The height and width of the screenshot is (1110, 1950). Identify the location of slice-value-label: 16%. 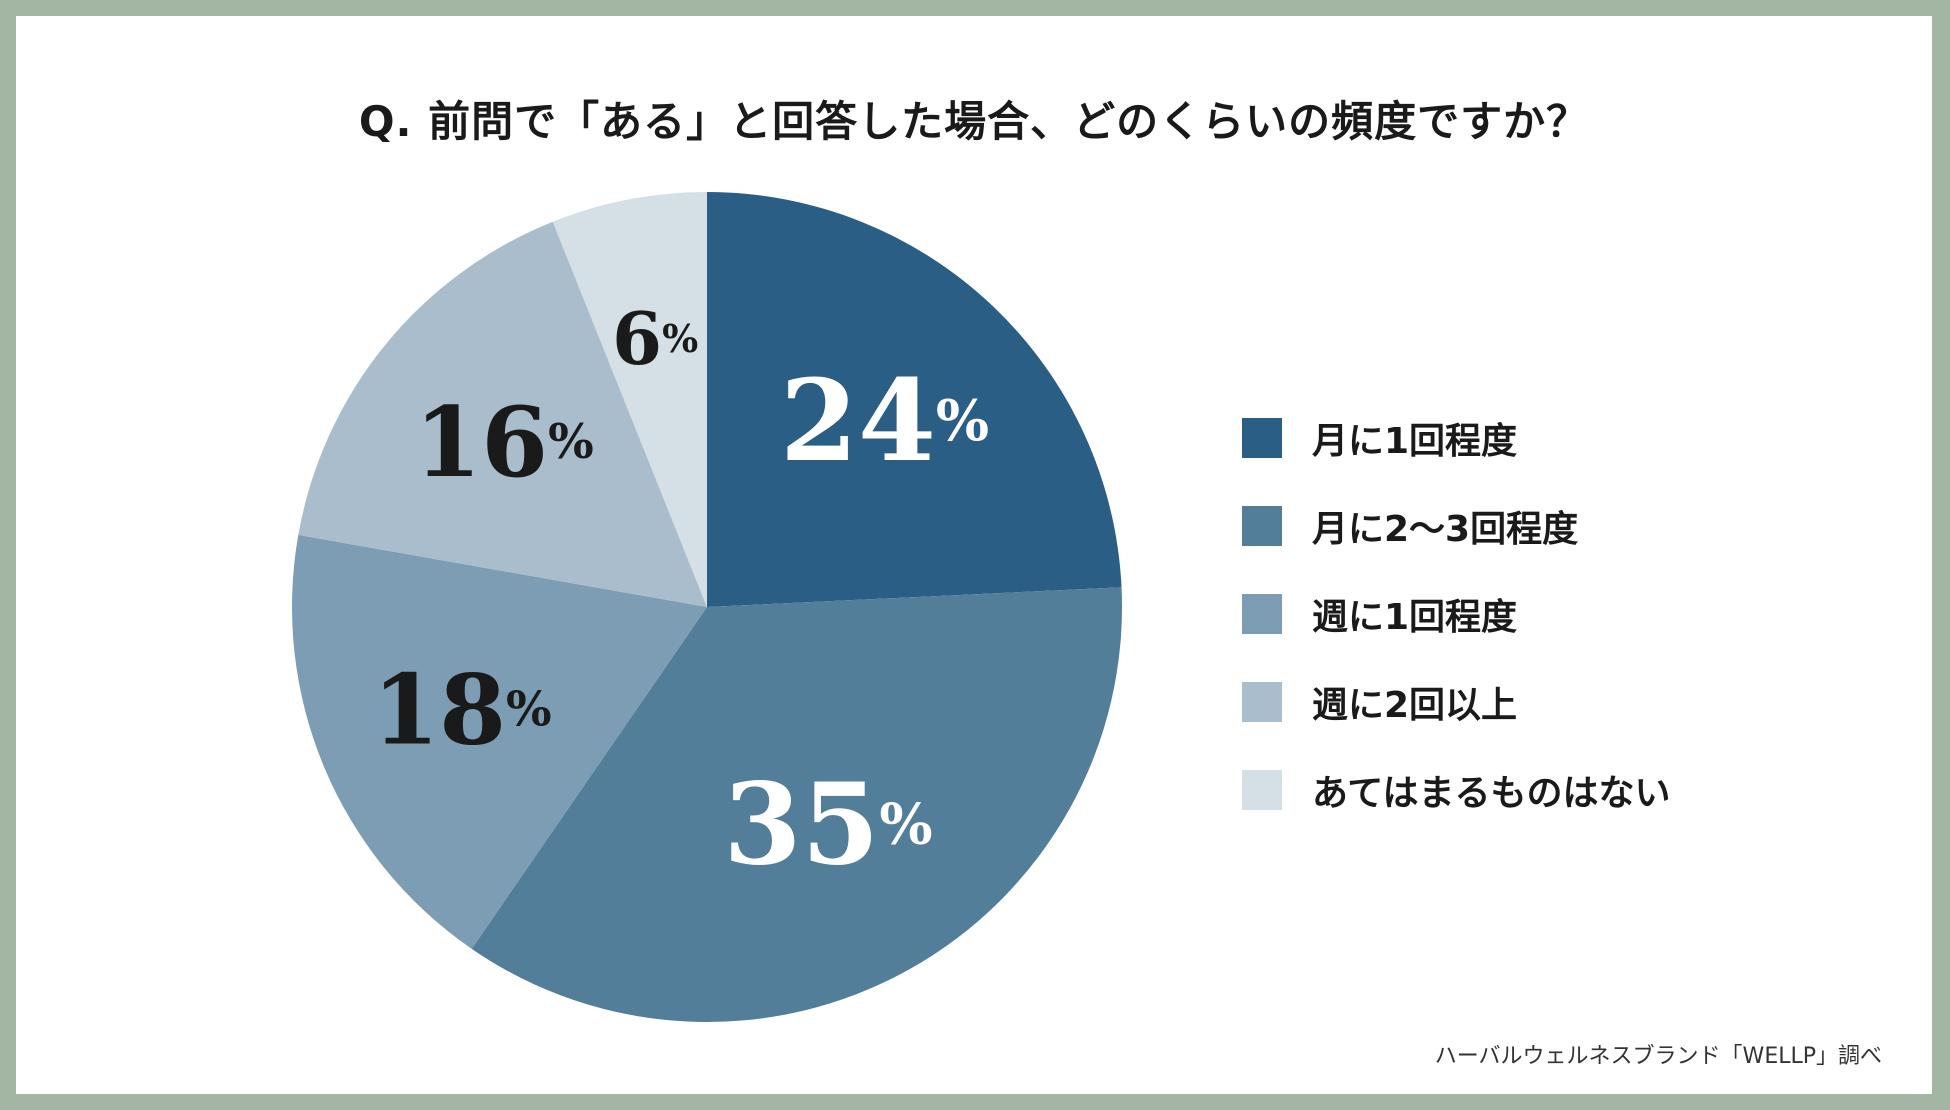
(503, 442).